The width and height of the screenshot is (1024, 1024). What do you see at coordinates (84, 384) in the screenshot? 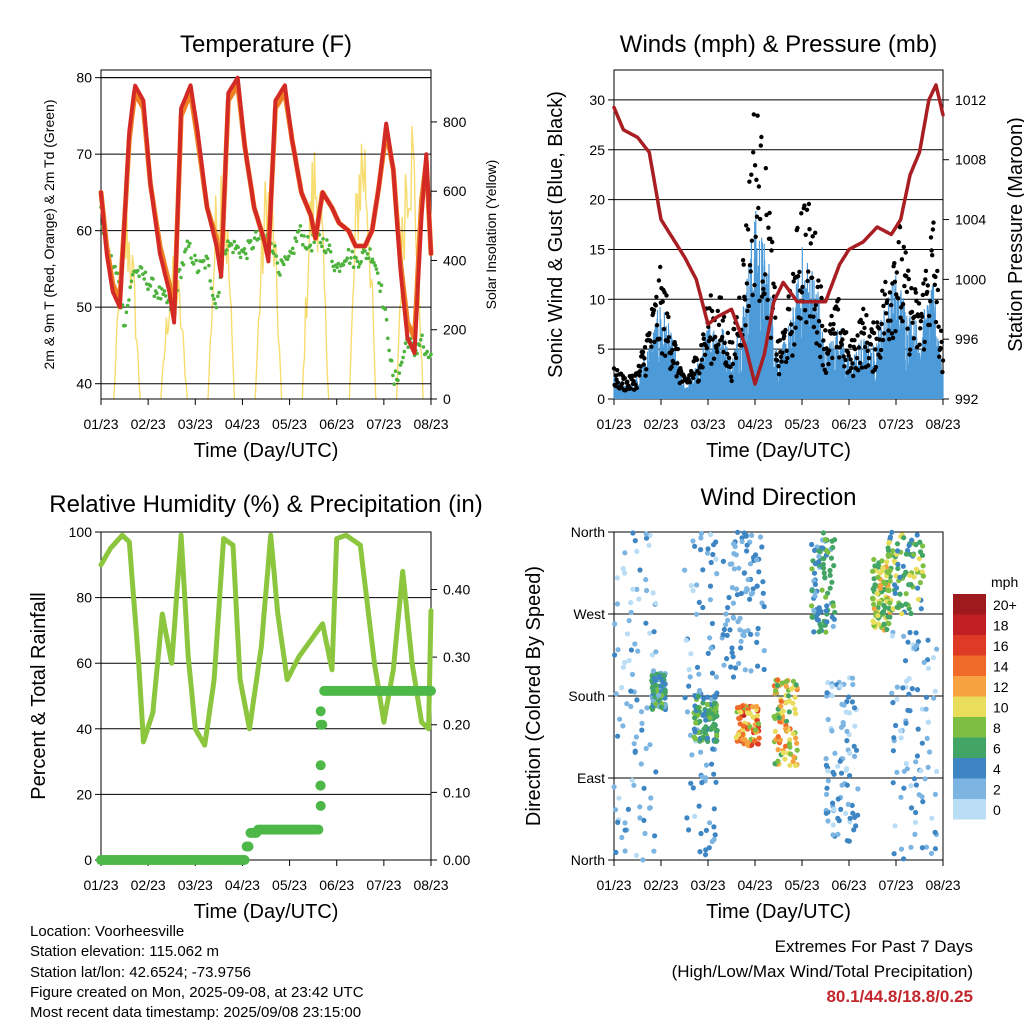
I see `y-tick-label: 40` at bounding box center [84, 384].